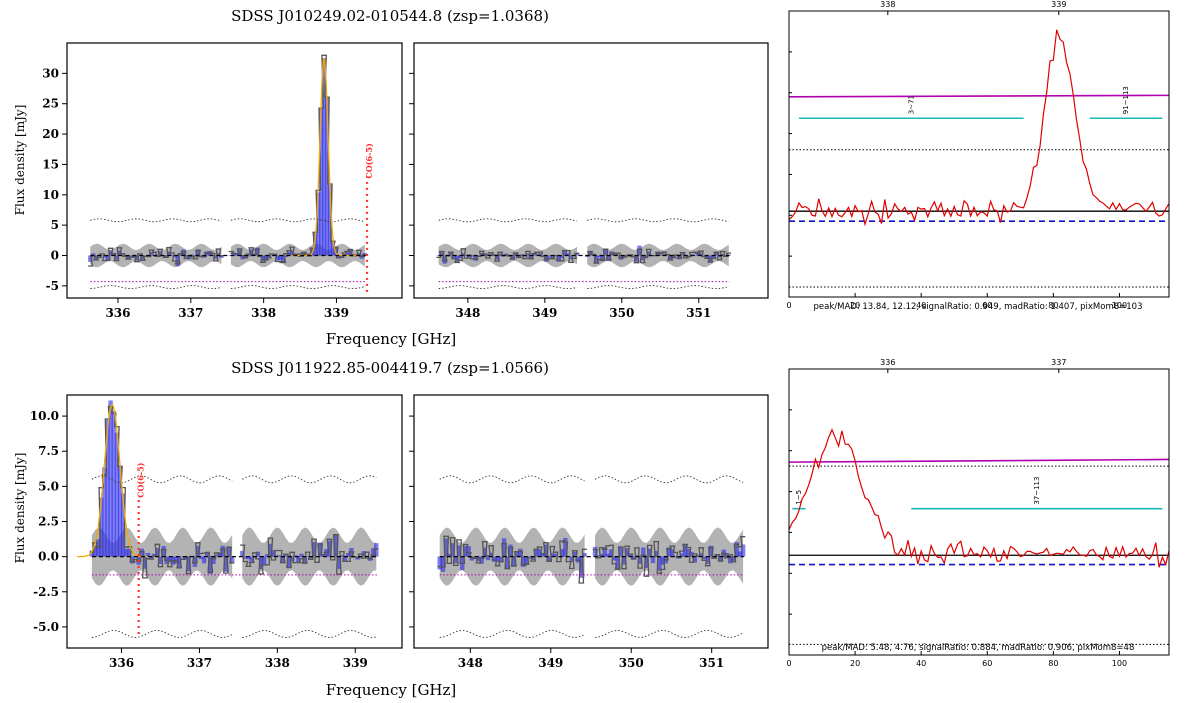 Image resolution: width=1200 pixels, height=703 pixels. Describe the element at coordinates (979, 512) in the screenshot. I see `panel-frame` at that location.